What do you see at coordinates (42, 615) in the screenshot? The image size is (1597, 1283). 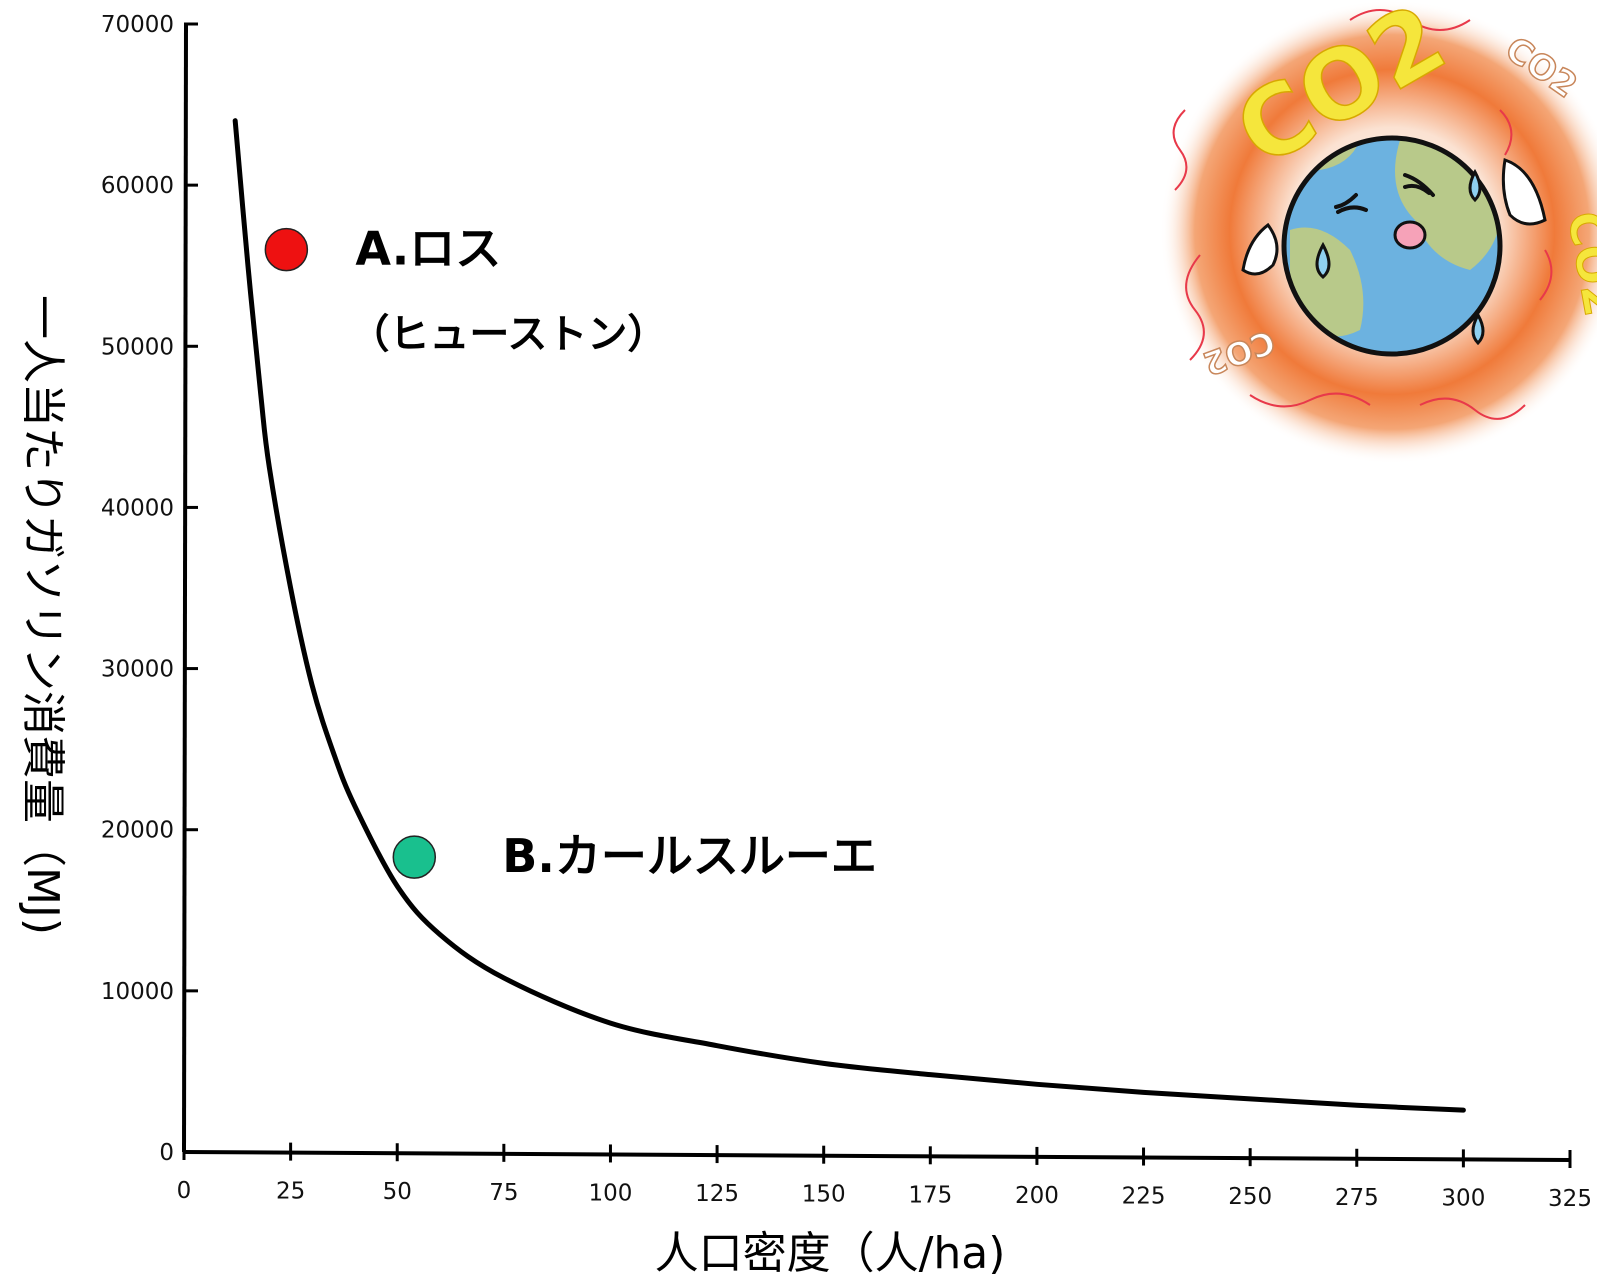 I see `y-axis-title: 一人当たりガソリン消費量（MJ)` at bounding box center [42, 615].